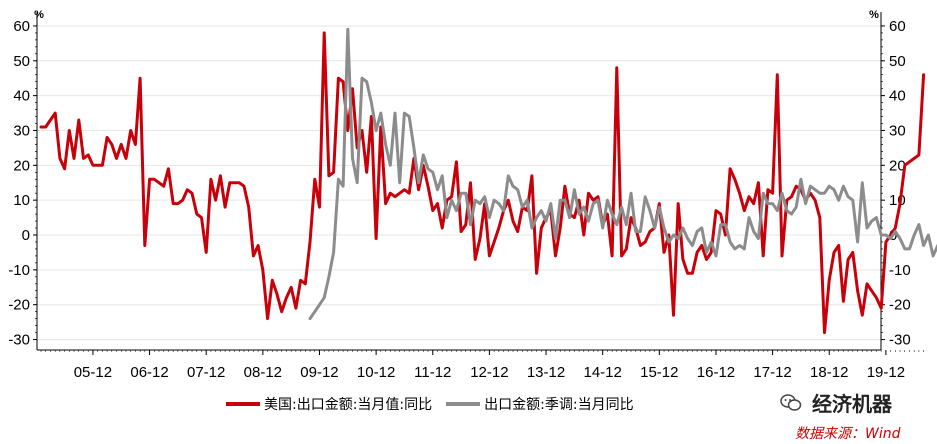  What do you see at coordinates (848, 434) in the screenshot?
I see `source-note: 数据来源：Wind` at bounding box center [848, 434].